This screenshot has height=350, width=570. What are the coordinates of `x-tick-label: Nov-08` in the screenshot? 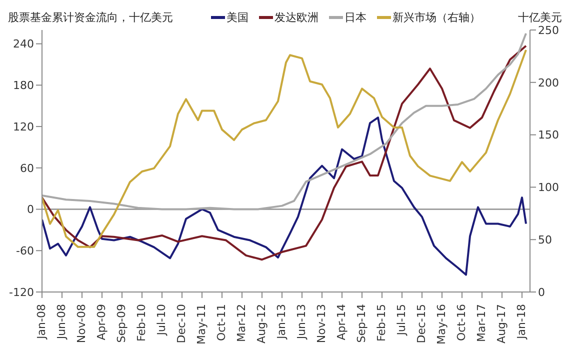 It's located at (81, 324).